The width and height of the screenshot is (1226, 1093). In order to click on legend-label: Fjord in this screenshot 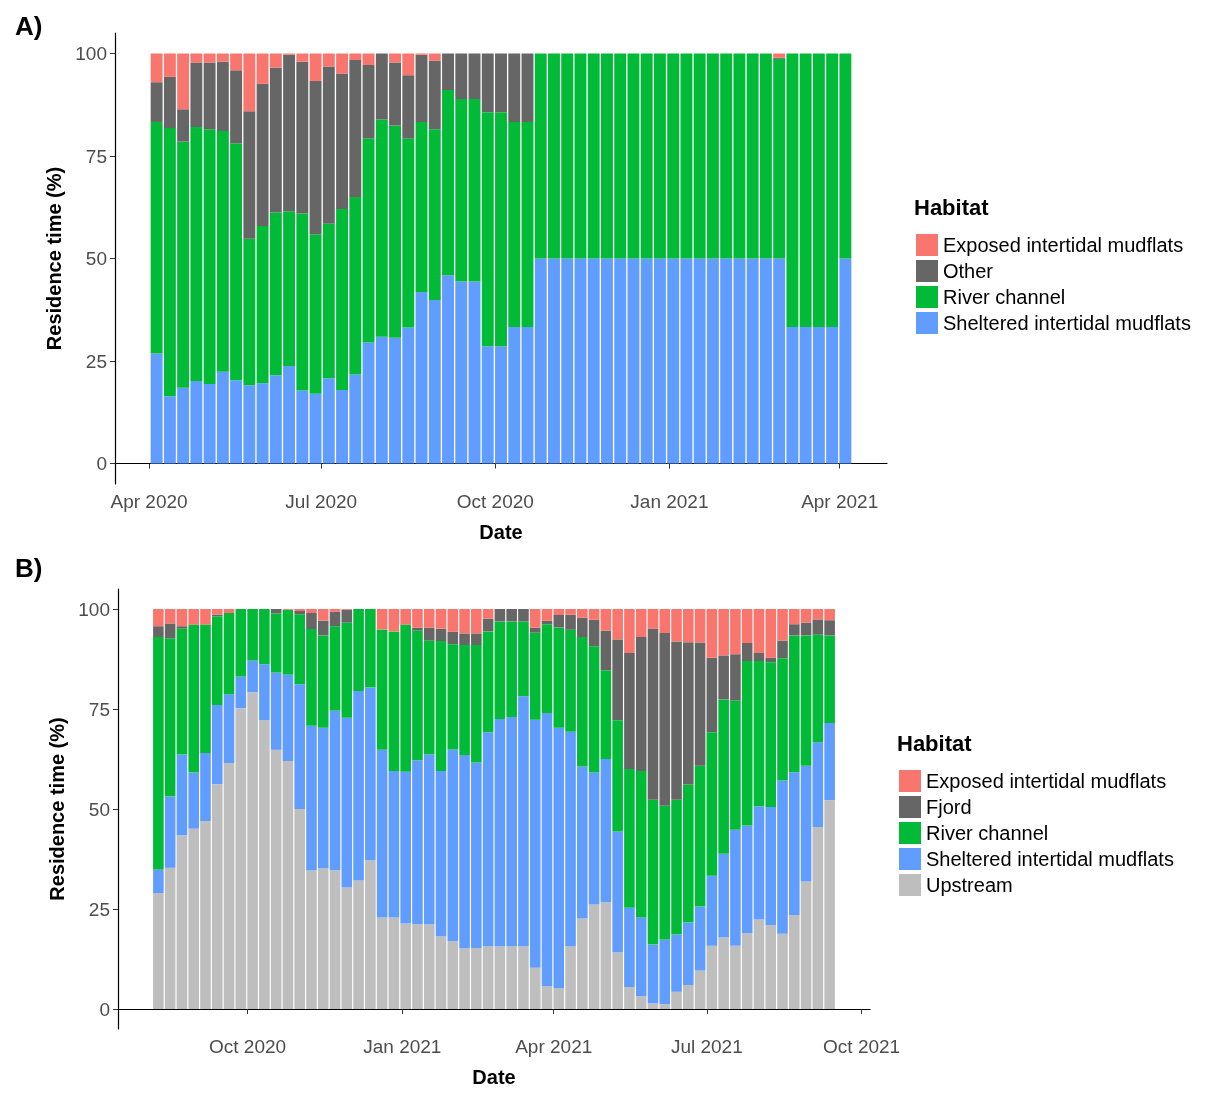, I will do `click(949, 807)`.